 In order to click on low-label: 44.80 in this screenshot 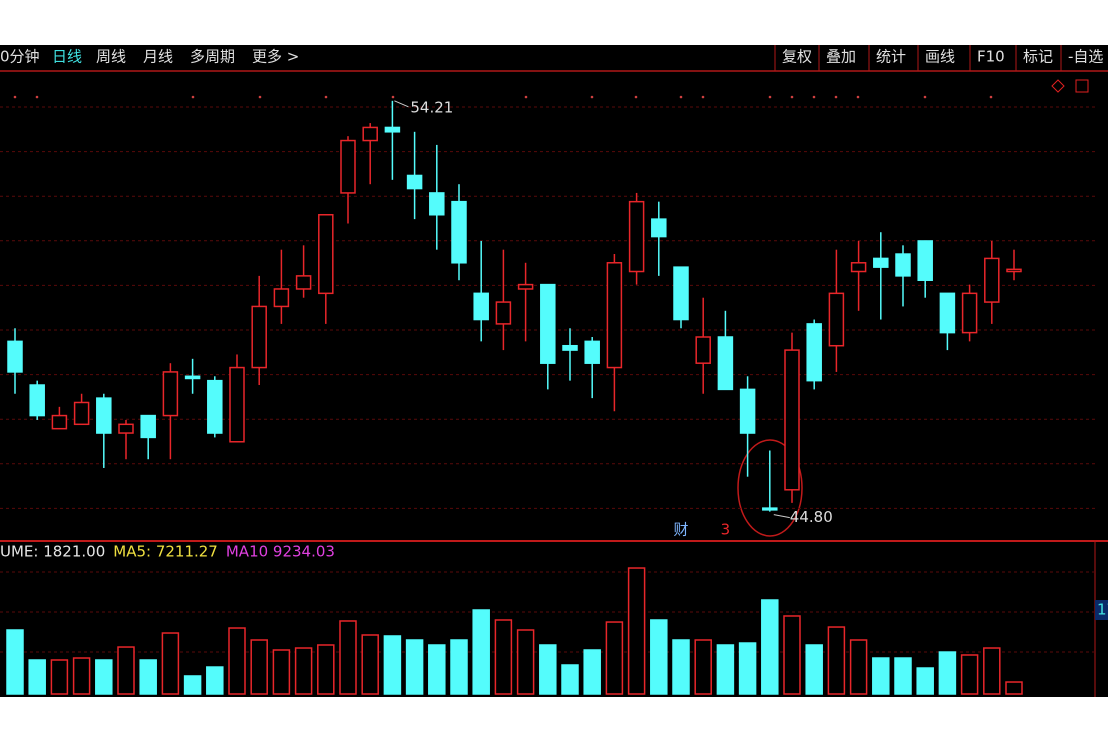, I will do `click(811, 517)`.